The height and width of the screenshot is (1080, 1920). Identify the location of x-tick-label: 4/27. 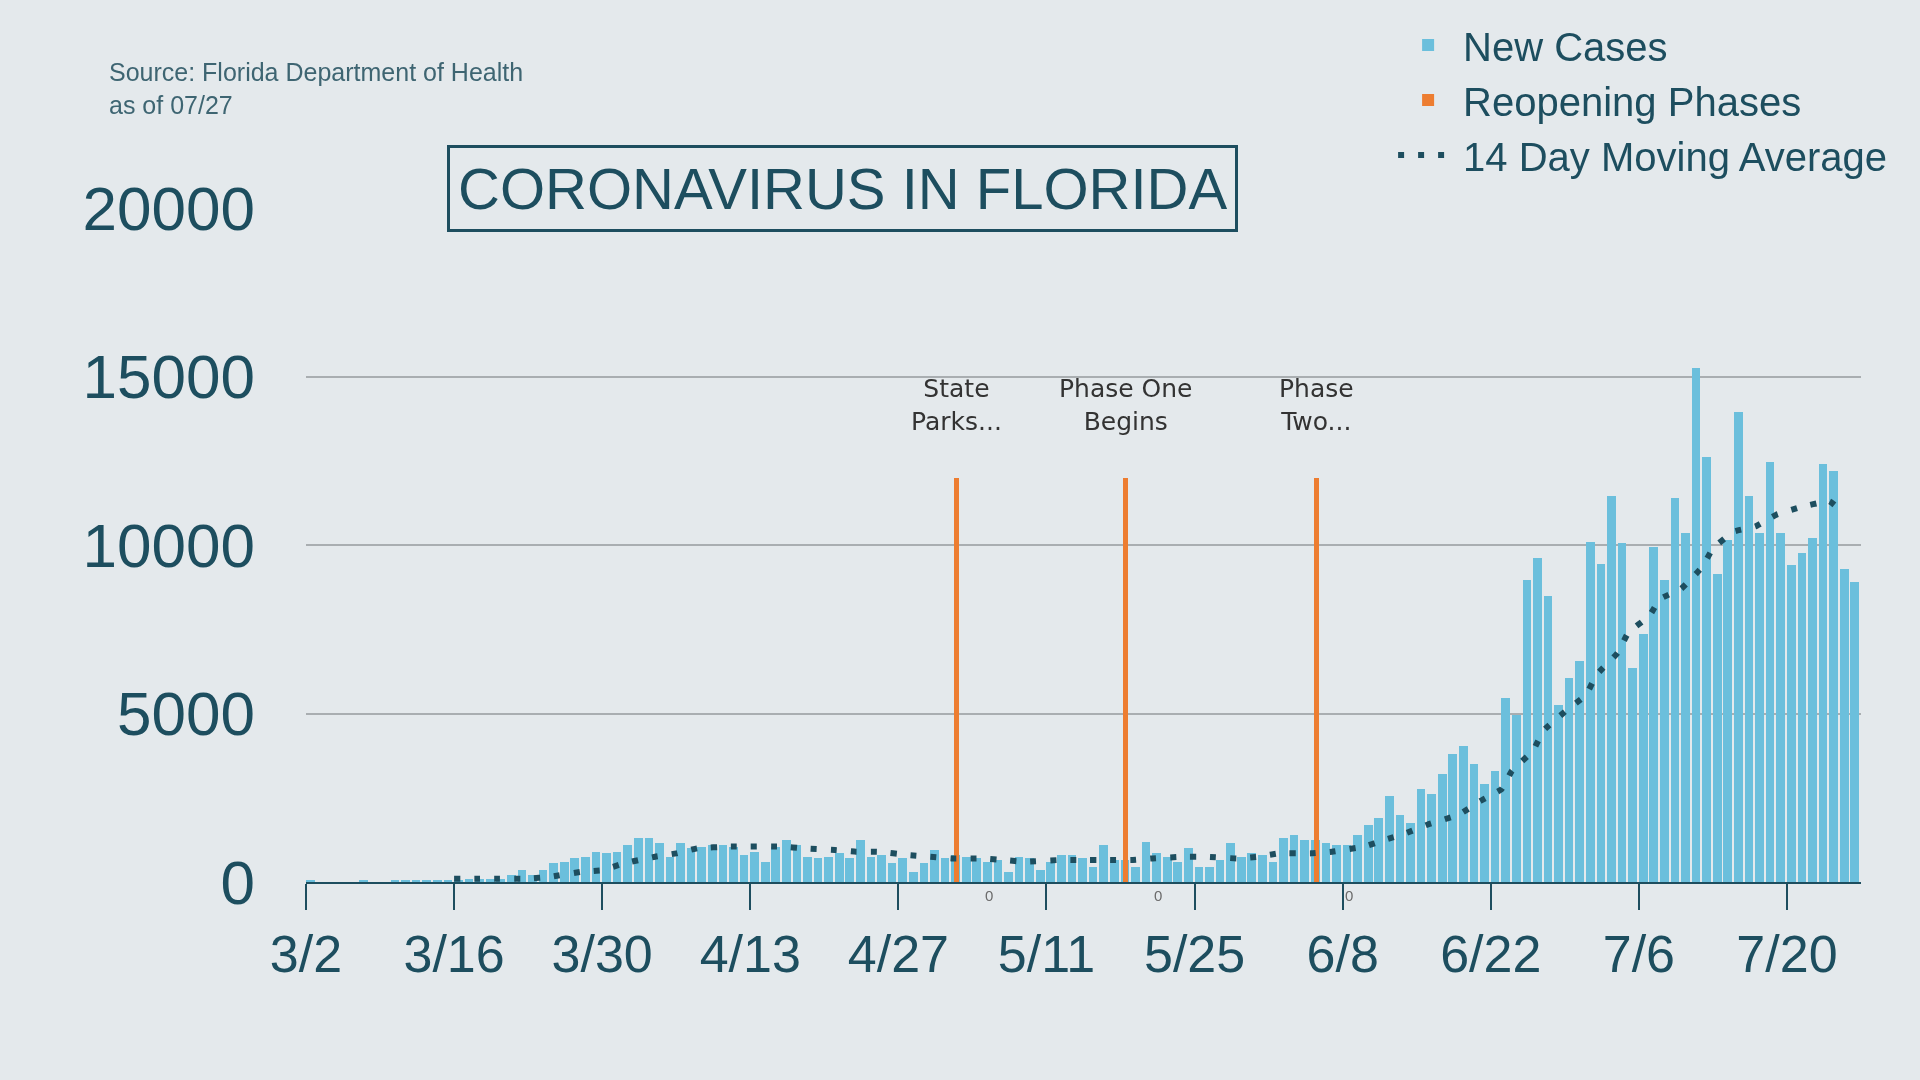
(898, 954).